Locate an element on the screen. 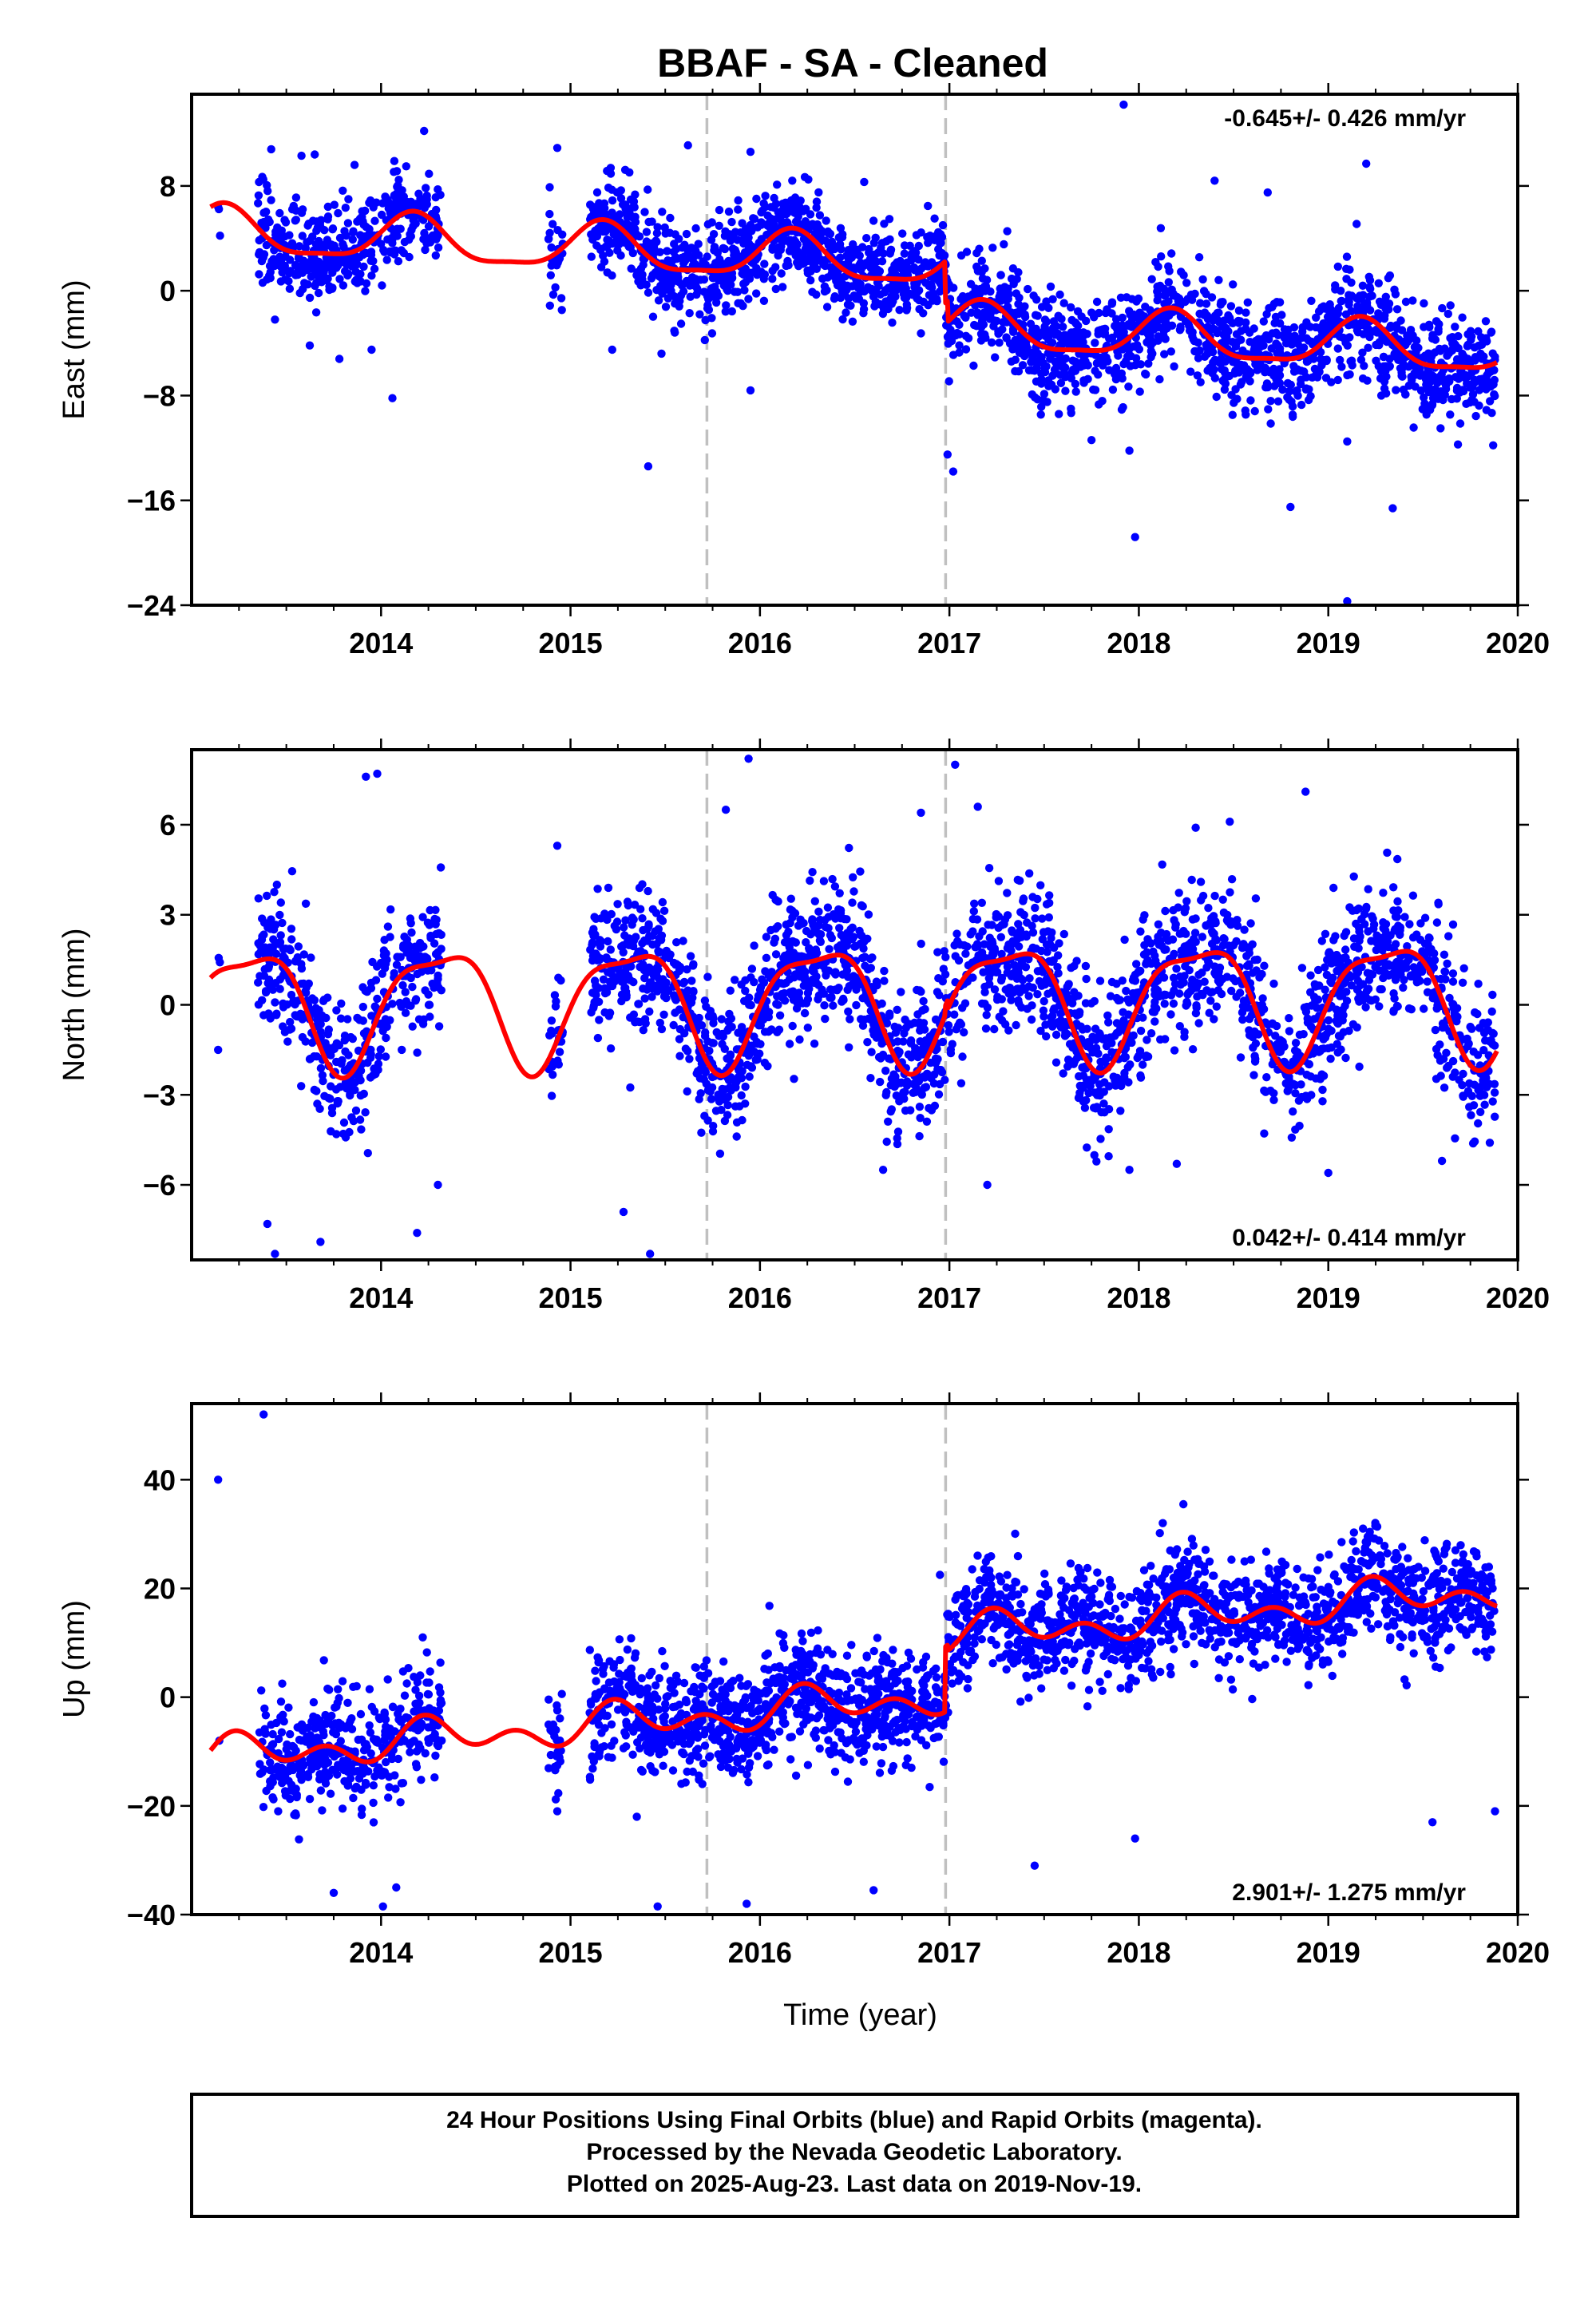  north-point-1955 is located at coordinates (1328, 1020).